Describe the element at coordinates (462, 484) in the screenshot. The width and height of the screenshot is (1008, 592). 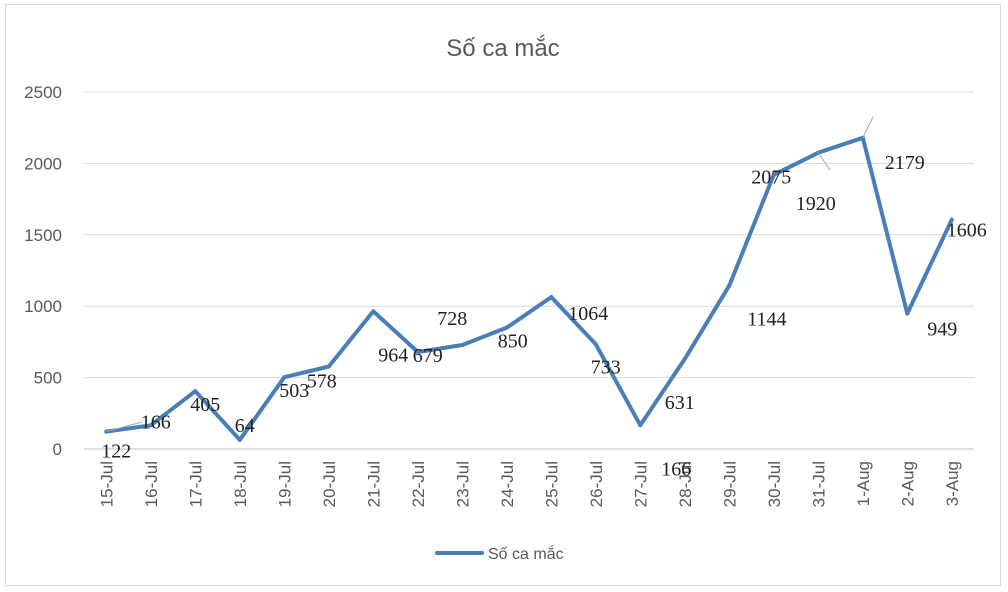
I see `x-tick-label: 23-Jul` at that location.